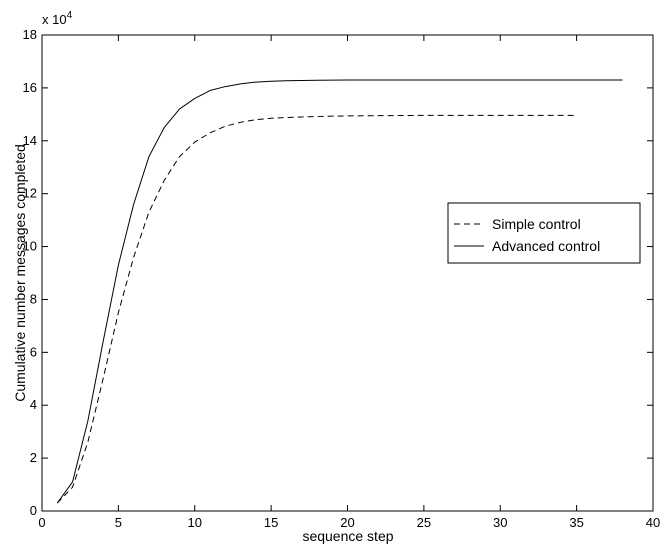 This screenshot has height=546, width=663. I want to click on x-axis-label: sequence step, so click(347, 536).